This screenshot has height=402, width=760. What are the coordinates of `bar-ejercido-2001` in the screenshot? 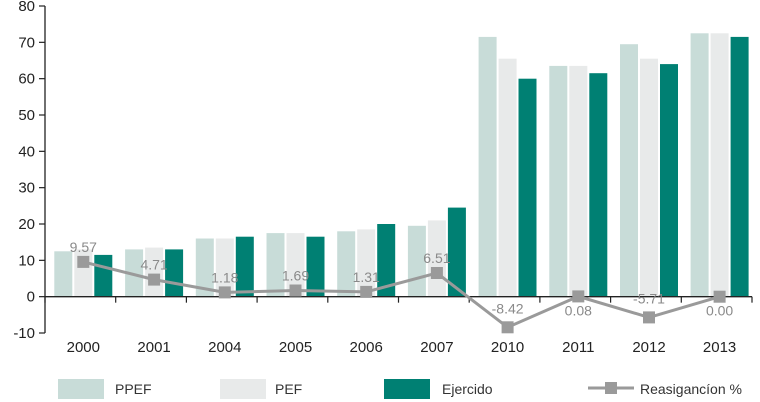 It's located at (174, 273).